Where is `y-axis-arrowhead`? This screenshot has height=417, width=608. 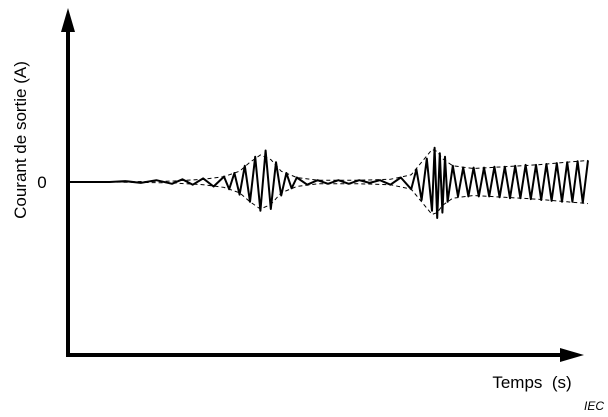
y-axis-arrowhead is located at coordinates (68, 20).